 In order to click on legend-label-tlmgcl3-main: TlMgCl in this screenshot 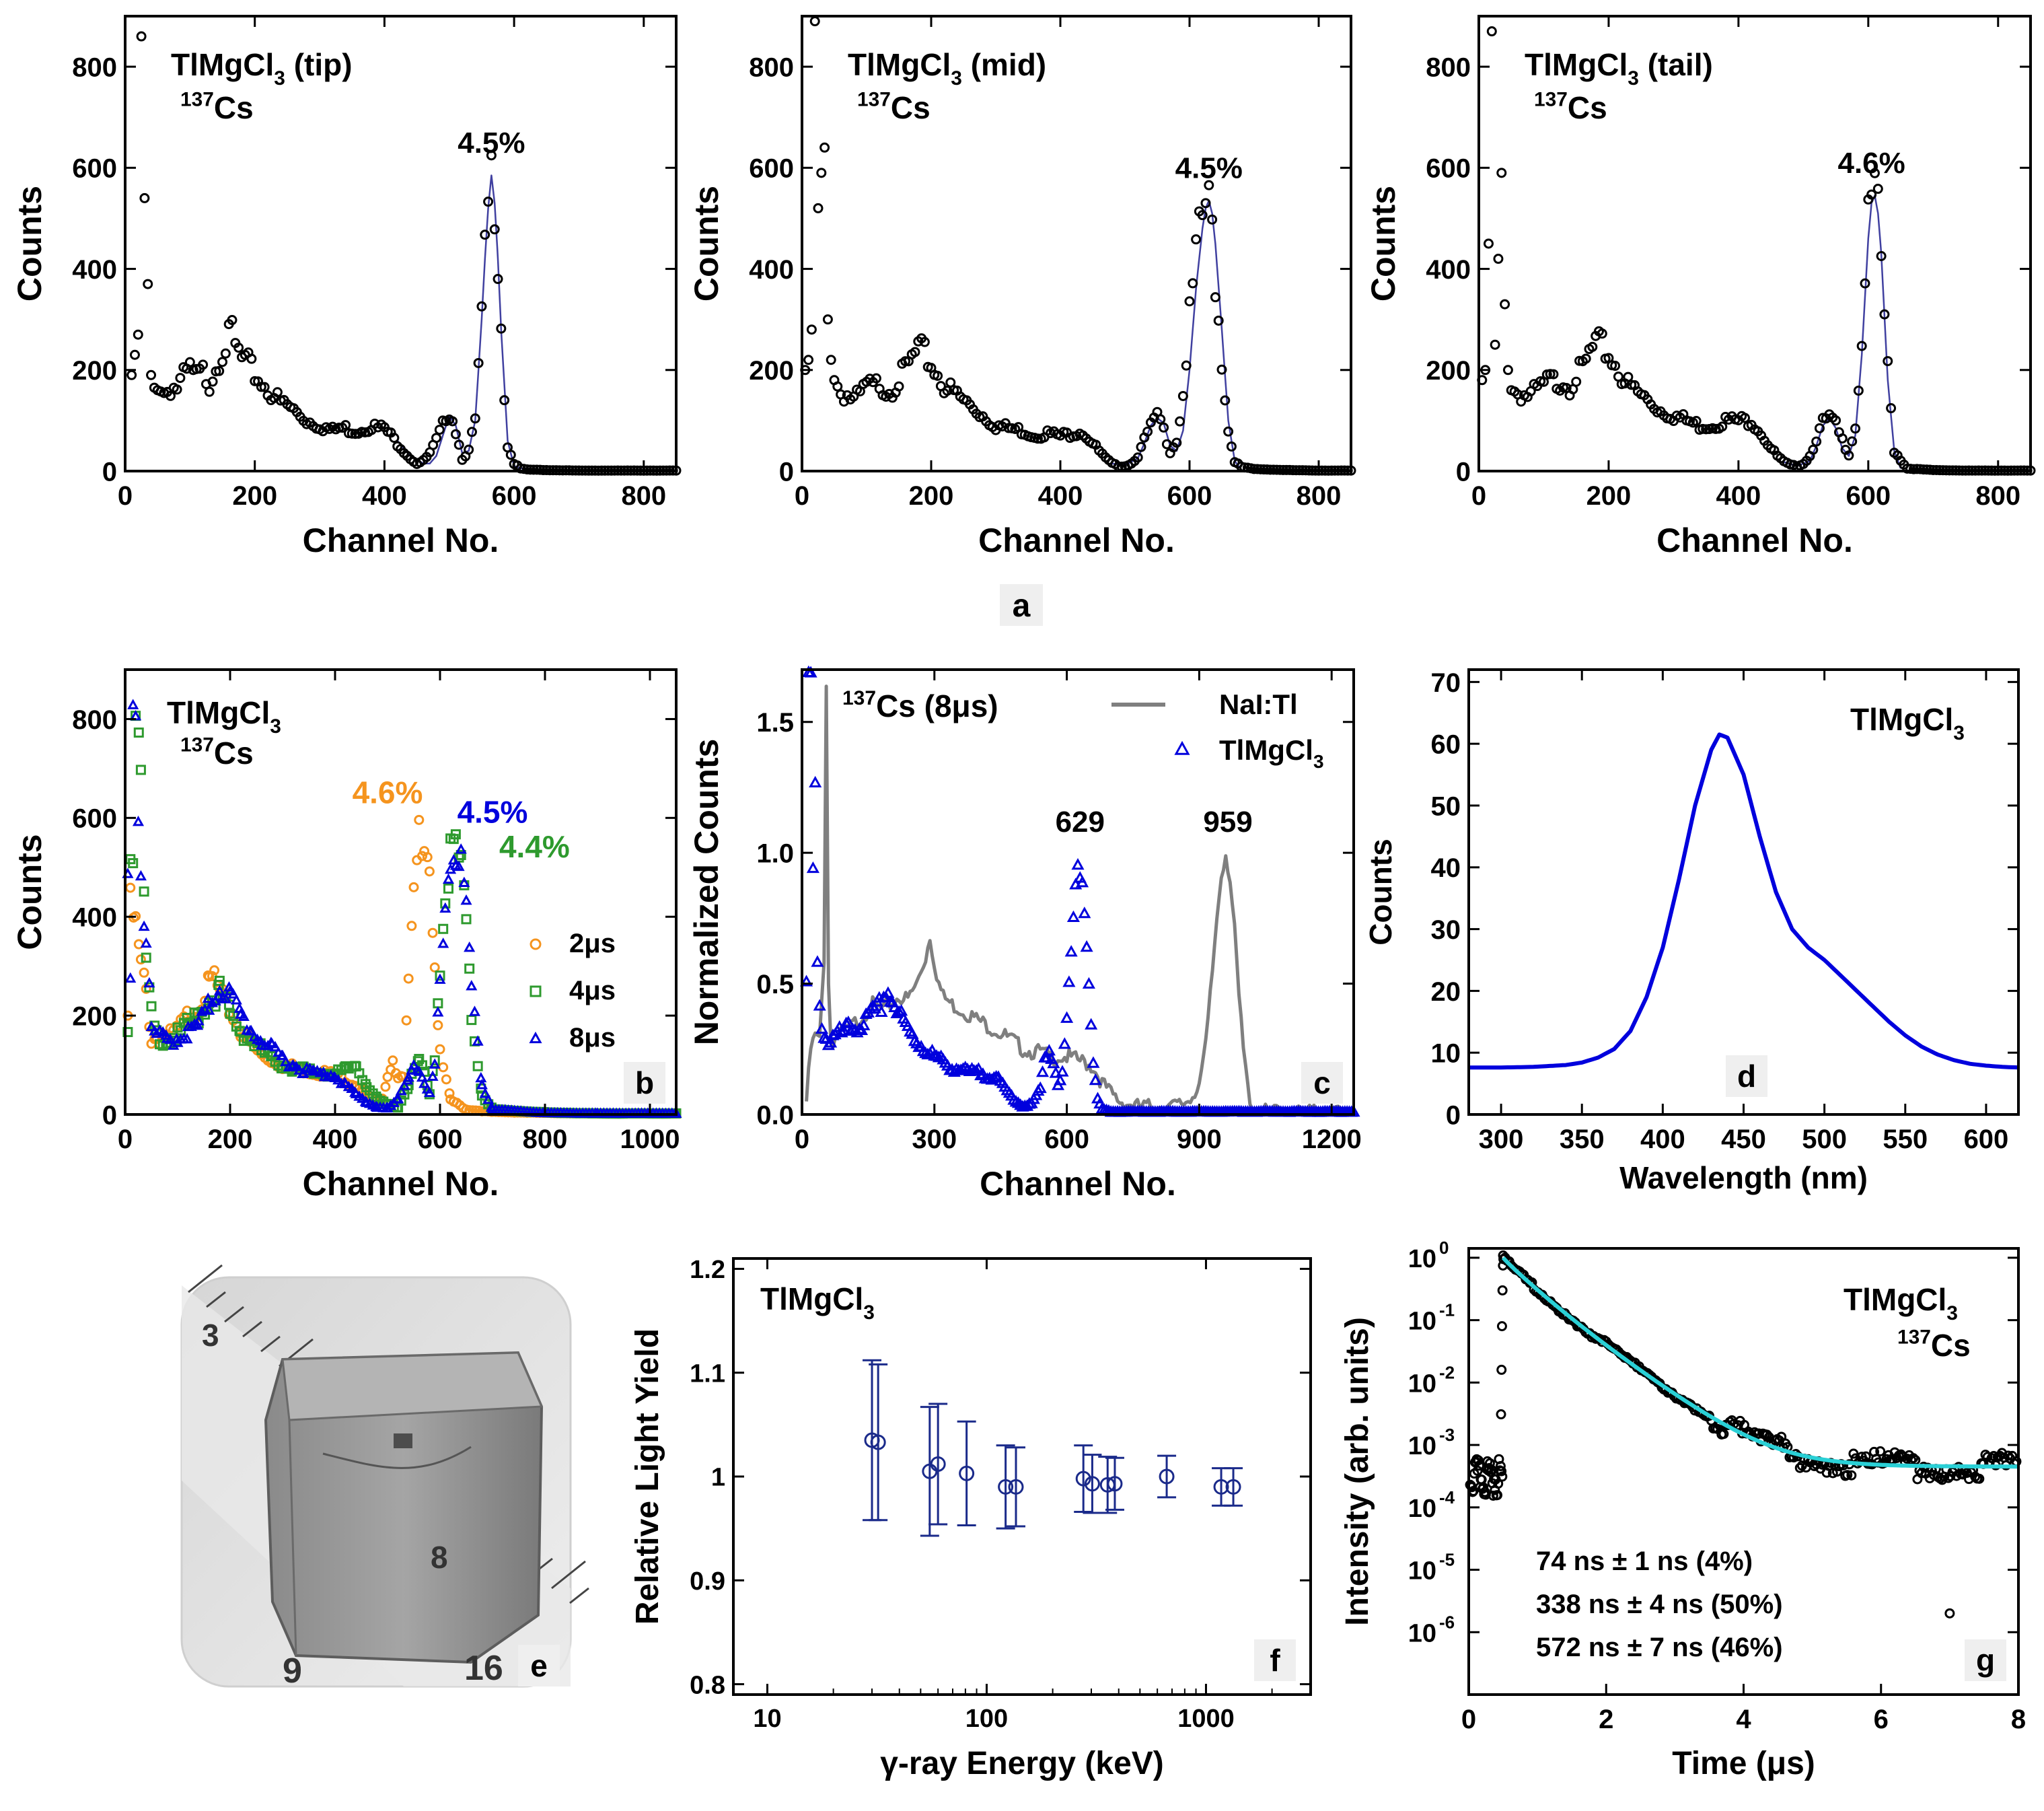, I will do `click(1266, 750)`.